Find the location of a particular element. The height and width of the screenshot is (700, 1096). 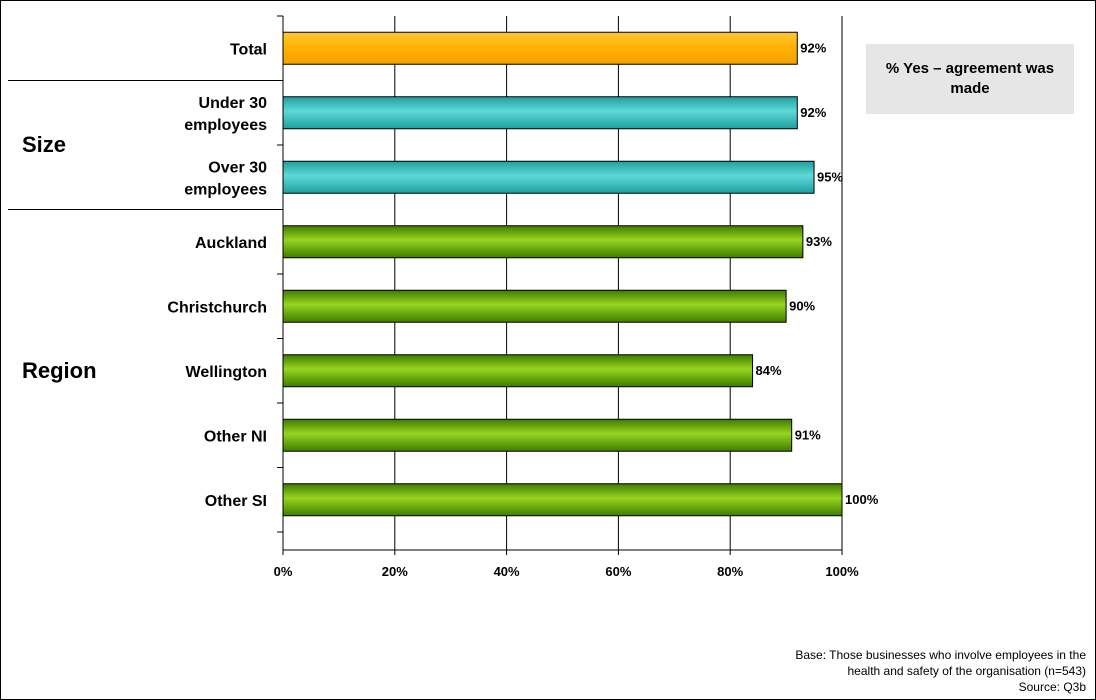

x-tick-label: 80% is located at coordinates (730, 571).